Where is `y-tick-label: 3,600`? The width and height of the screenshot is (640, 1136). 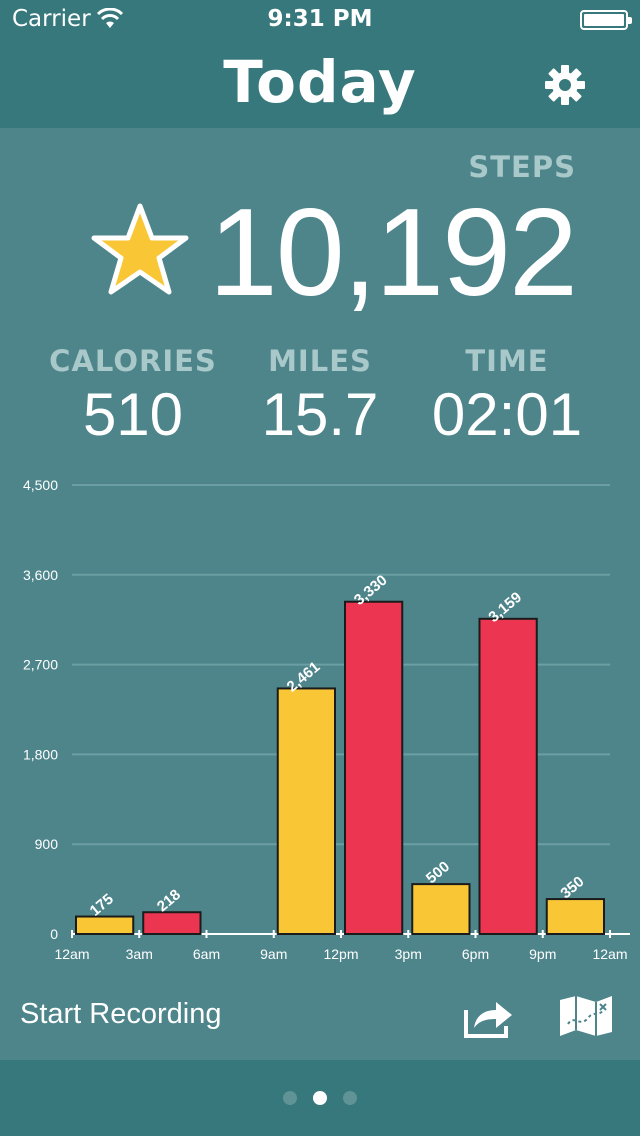 y-tick-label: 3,600 is located at coordinates (40, 575).